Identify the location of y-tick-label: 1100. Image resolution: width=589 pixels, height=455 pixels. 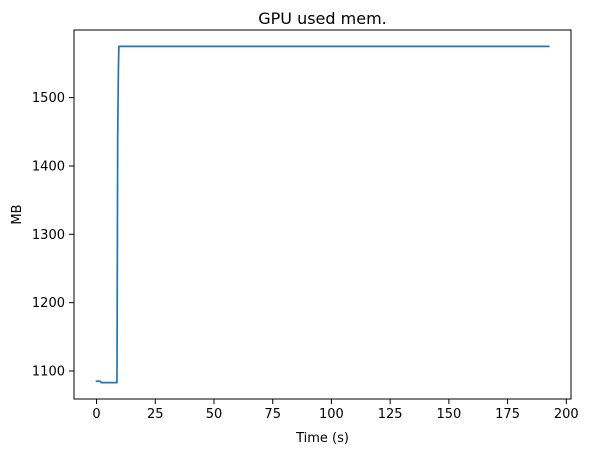
(48, 371).